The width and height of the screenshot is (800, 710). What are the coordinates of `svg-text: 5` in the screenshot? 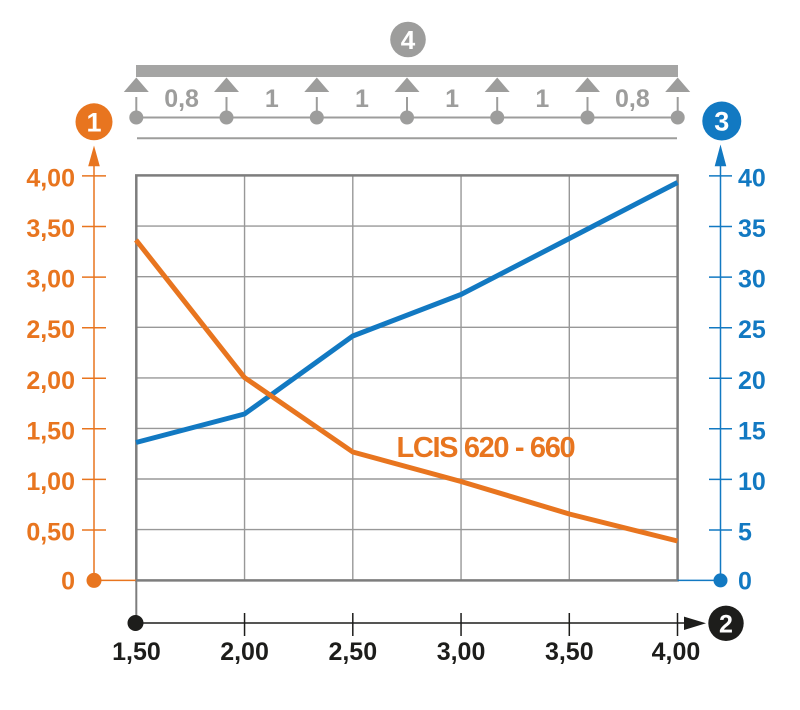 It's located at (745, 533).